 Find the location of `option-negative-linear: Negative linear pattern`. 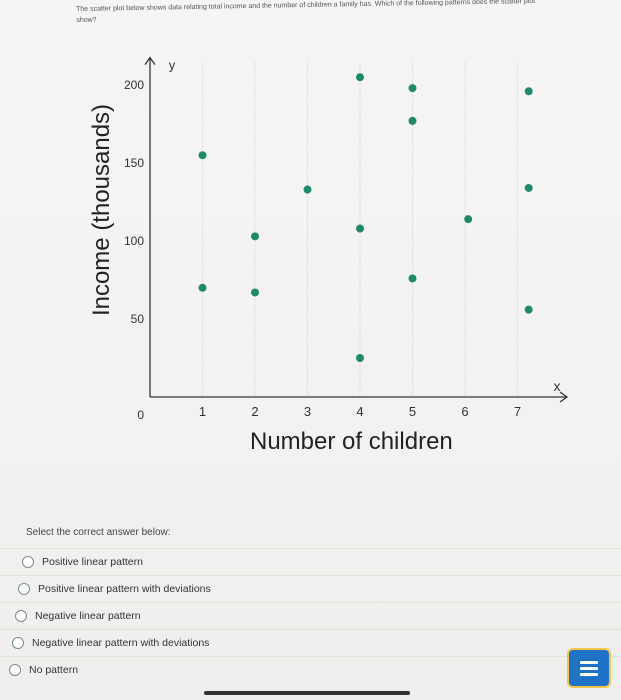

option-negative-linear: Negative linear pattern is located at coordinates (310, 615).